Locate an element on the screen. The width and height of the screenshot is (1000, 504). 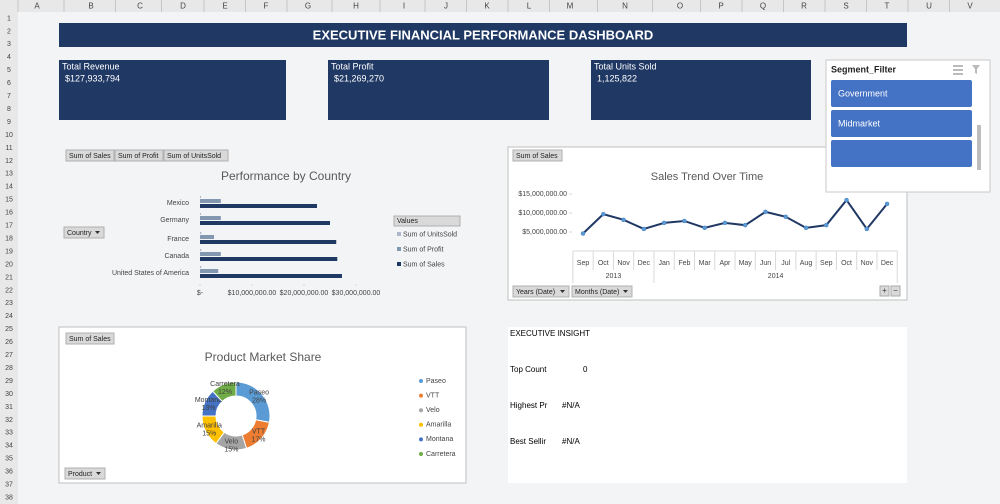
row-number: 35 is located at coordinates (9, 459).